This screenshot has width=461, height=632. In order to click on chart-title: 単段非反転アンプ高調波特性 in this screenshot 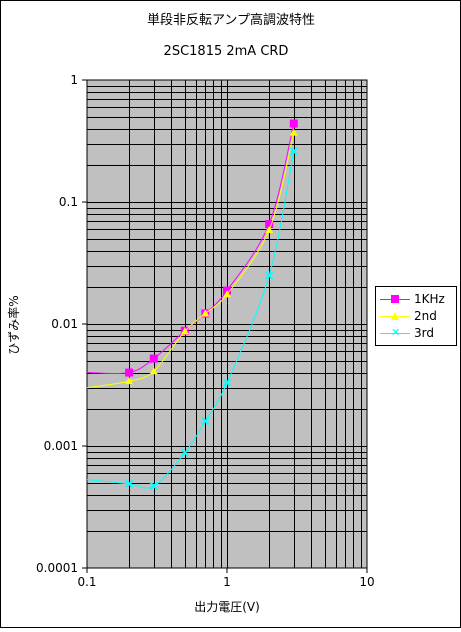, I will do `click(231, 20)`.